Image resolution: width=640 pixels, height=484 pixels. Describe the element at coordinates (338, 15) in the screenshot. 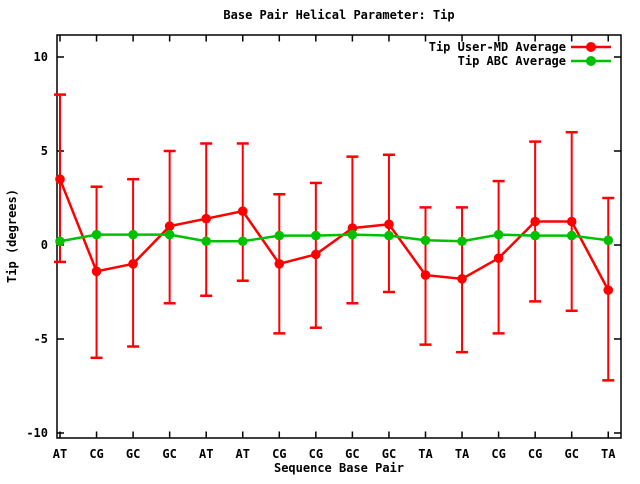

I see `chart-title: Base Pair Helical Parameter: Tip` at that location.